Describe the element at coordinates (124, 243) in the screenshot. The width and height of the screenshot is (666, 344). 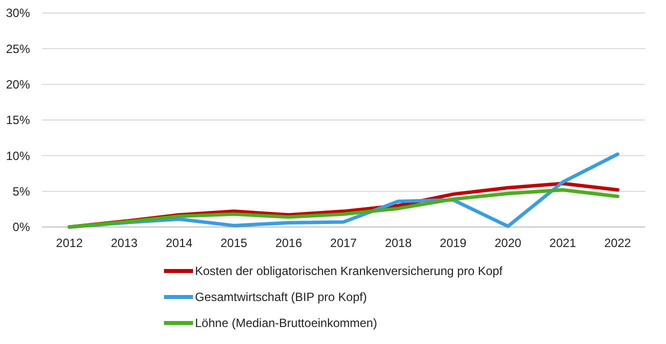
I see `x-tick-label: 2013` at that location.